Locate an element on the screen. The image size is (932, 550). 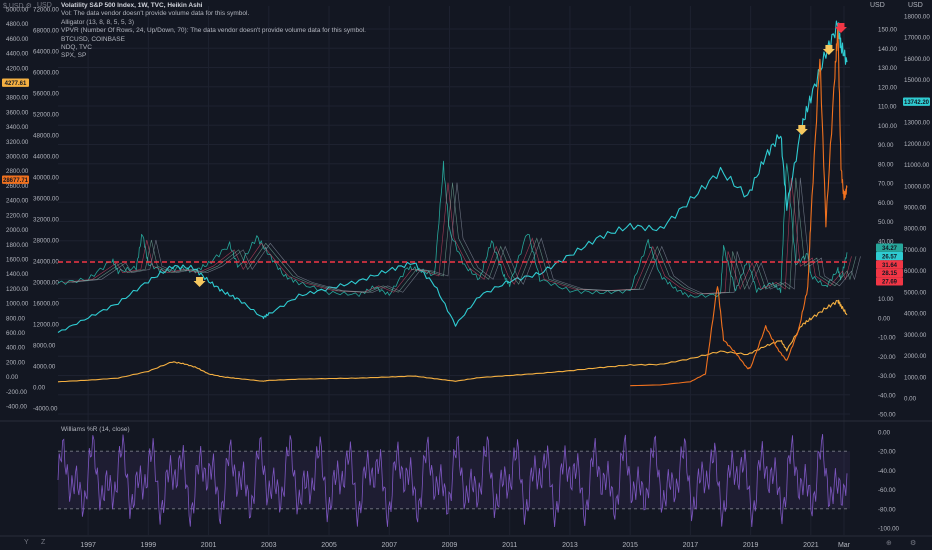
axis-tick-label: 3000.00 is located at coordinates (915, 335).